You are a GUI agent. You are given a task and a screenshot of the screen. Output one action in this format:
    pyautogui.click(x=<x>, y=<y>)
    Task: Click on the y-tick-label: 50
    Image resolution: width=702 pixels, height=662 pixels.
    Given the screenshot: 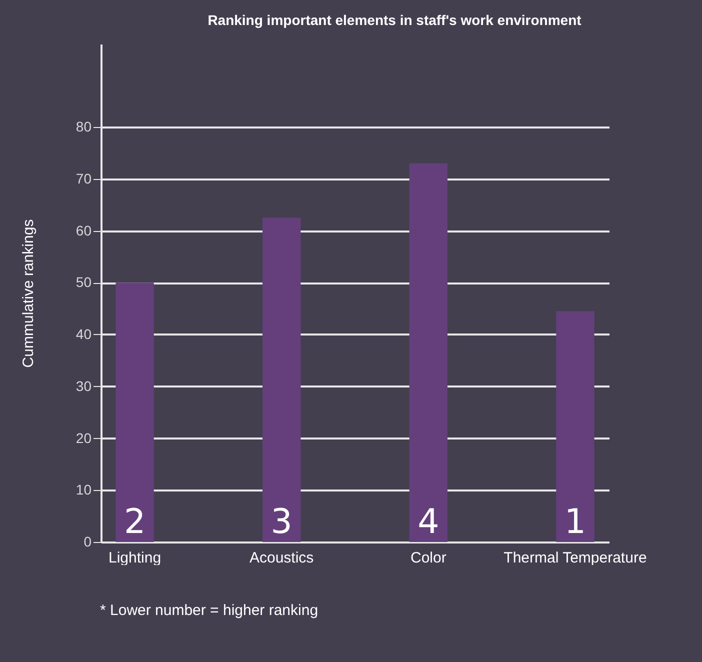 What is the action you would take?
    pyautogui.click(x=84, y=282)
    